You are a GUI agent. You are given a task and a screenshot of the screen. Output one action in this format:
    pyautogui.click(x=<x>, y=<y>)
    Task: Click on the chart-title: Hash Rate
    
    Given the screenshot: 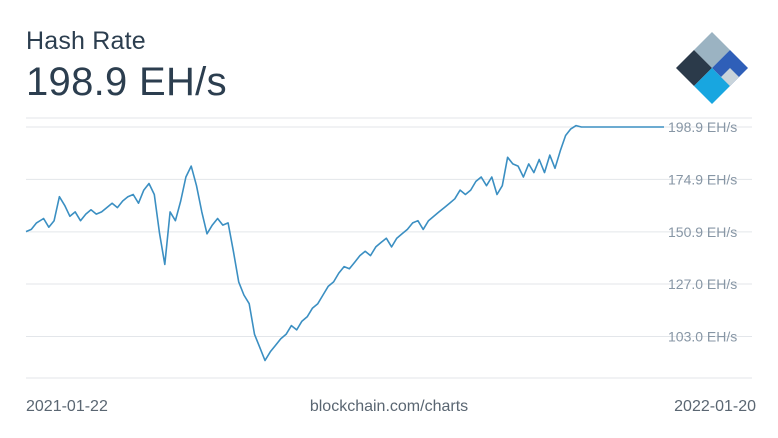 What is the action you would take?
    pyautogui.click(x=86, y=41)
    